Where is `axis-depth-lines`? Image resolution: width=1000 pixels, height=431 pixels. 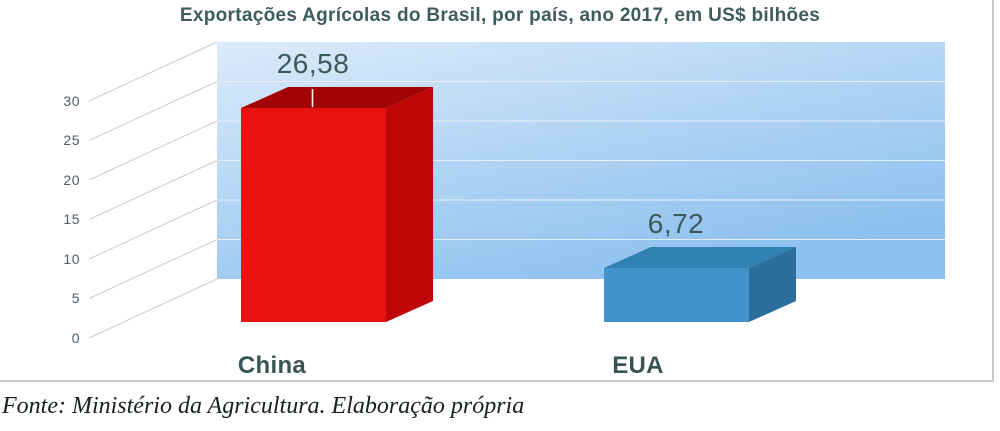
axis-depth-lines is located at coordinates (153, 190).